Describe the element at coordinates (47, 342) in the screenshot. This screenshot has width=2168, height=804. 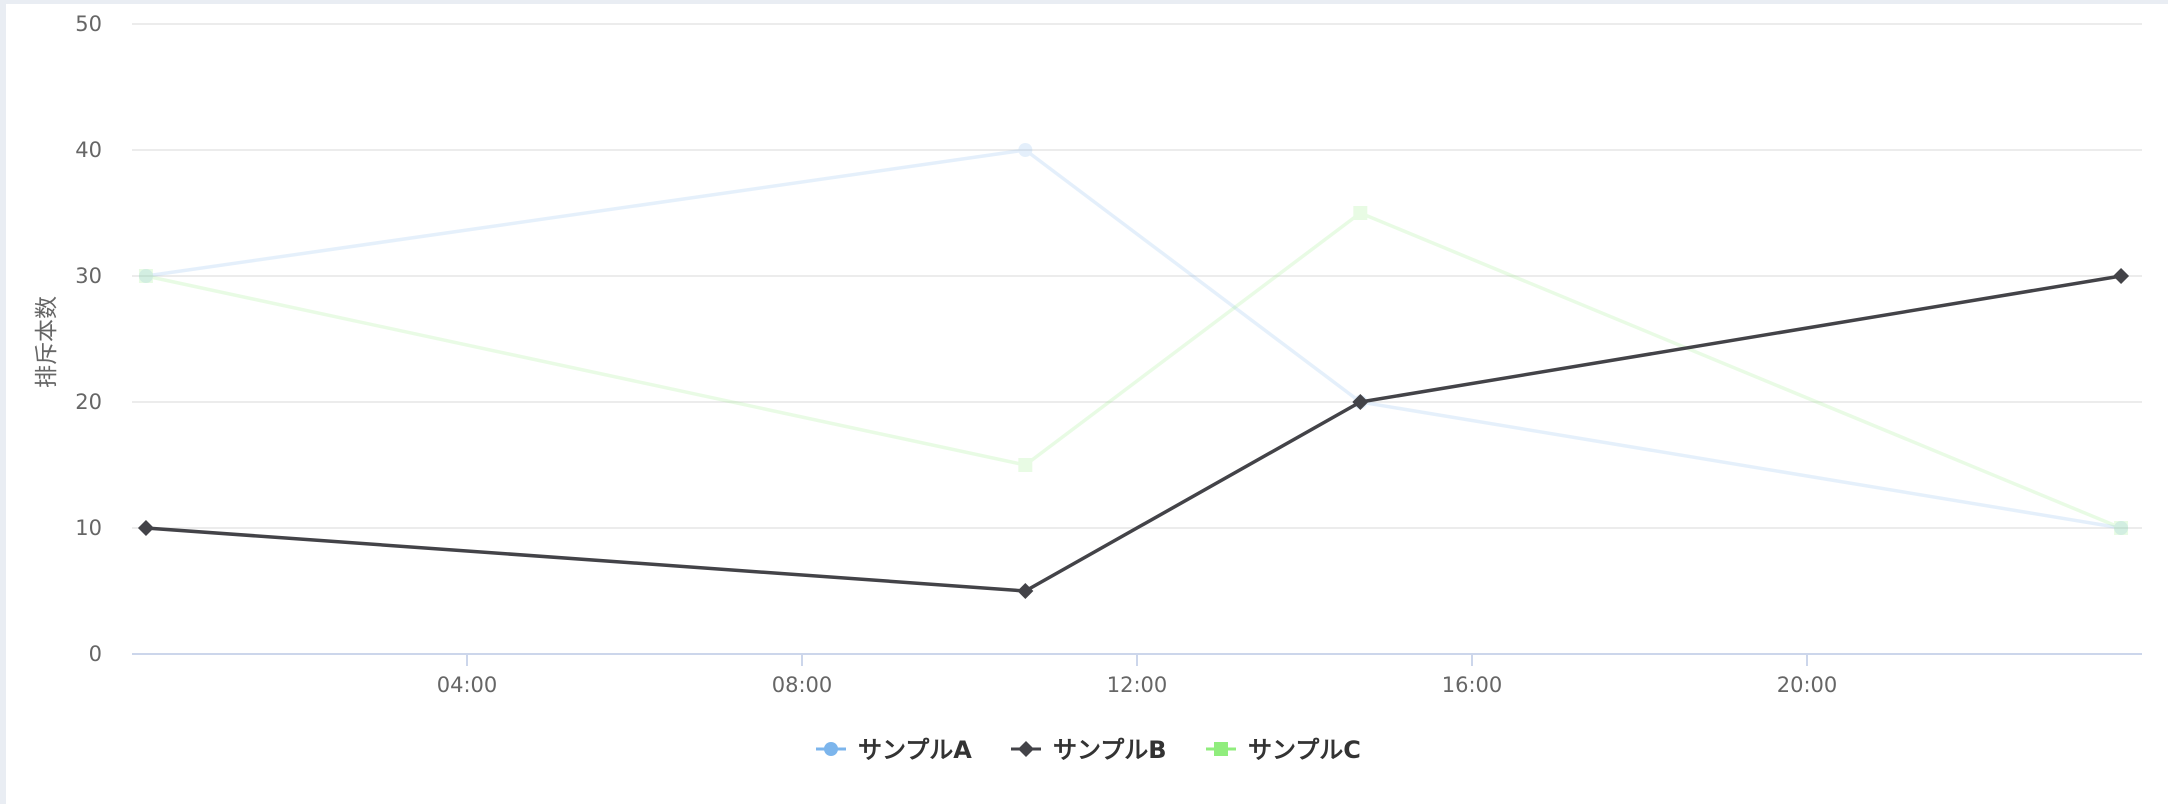
I see `y-axis-label: 排斥本数` at that location.